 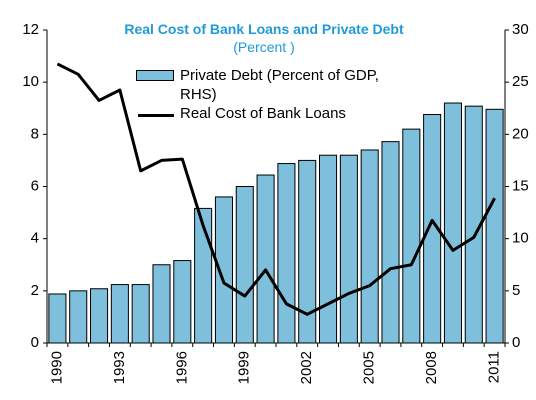 I want to click on y-left-tick-label: 2, so click(x=35, y=290).